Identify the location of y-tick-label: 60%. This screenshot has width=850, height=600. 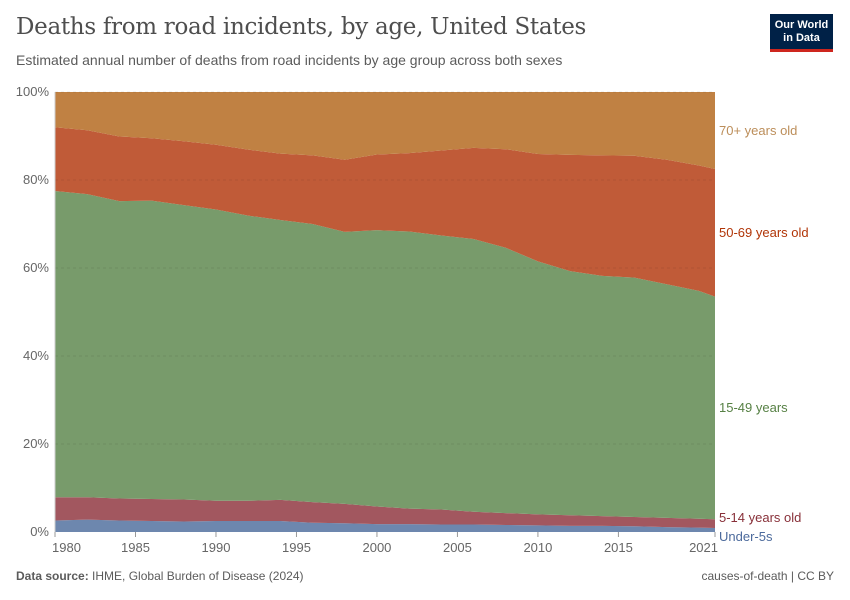
(36, 267).